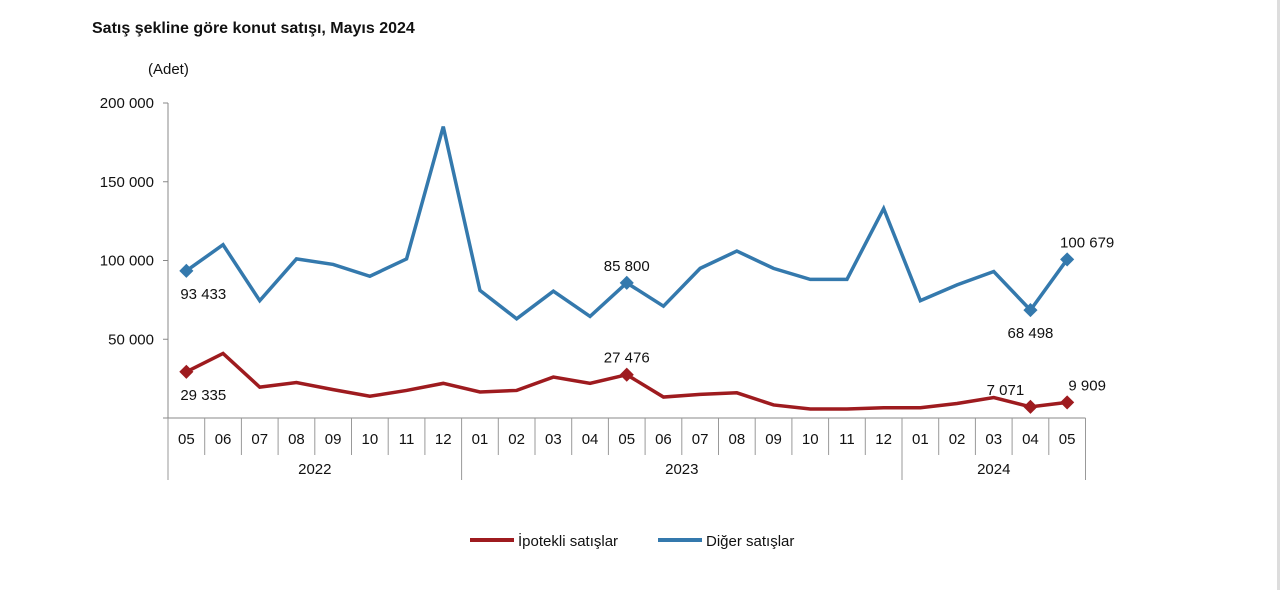 The height and width of the screenshot is (590, 1280). I want to click on year-label: 2023, so click(681, 469).